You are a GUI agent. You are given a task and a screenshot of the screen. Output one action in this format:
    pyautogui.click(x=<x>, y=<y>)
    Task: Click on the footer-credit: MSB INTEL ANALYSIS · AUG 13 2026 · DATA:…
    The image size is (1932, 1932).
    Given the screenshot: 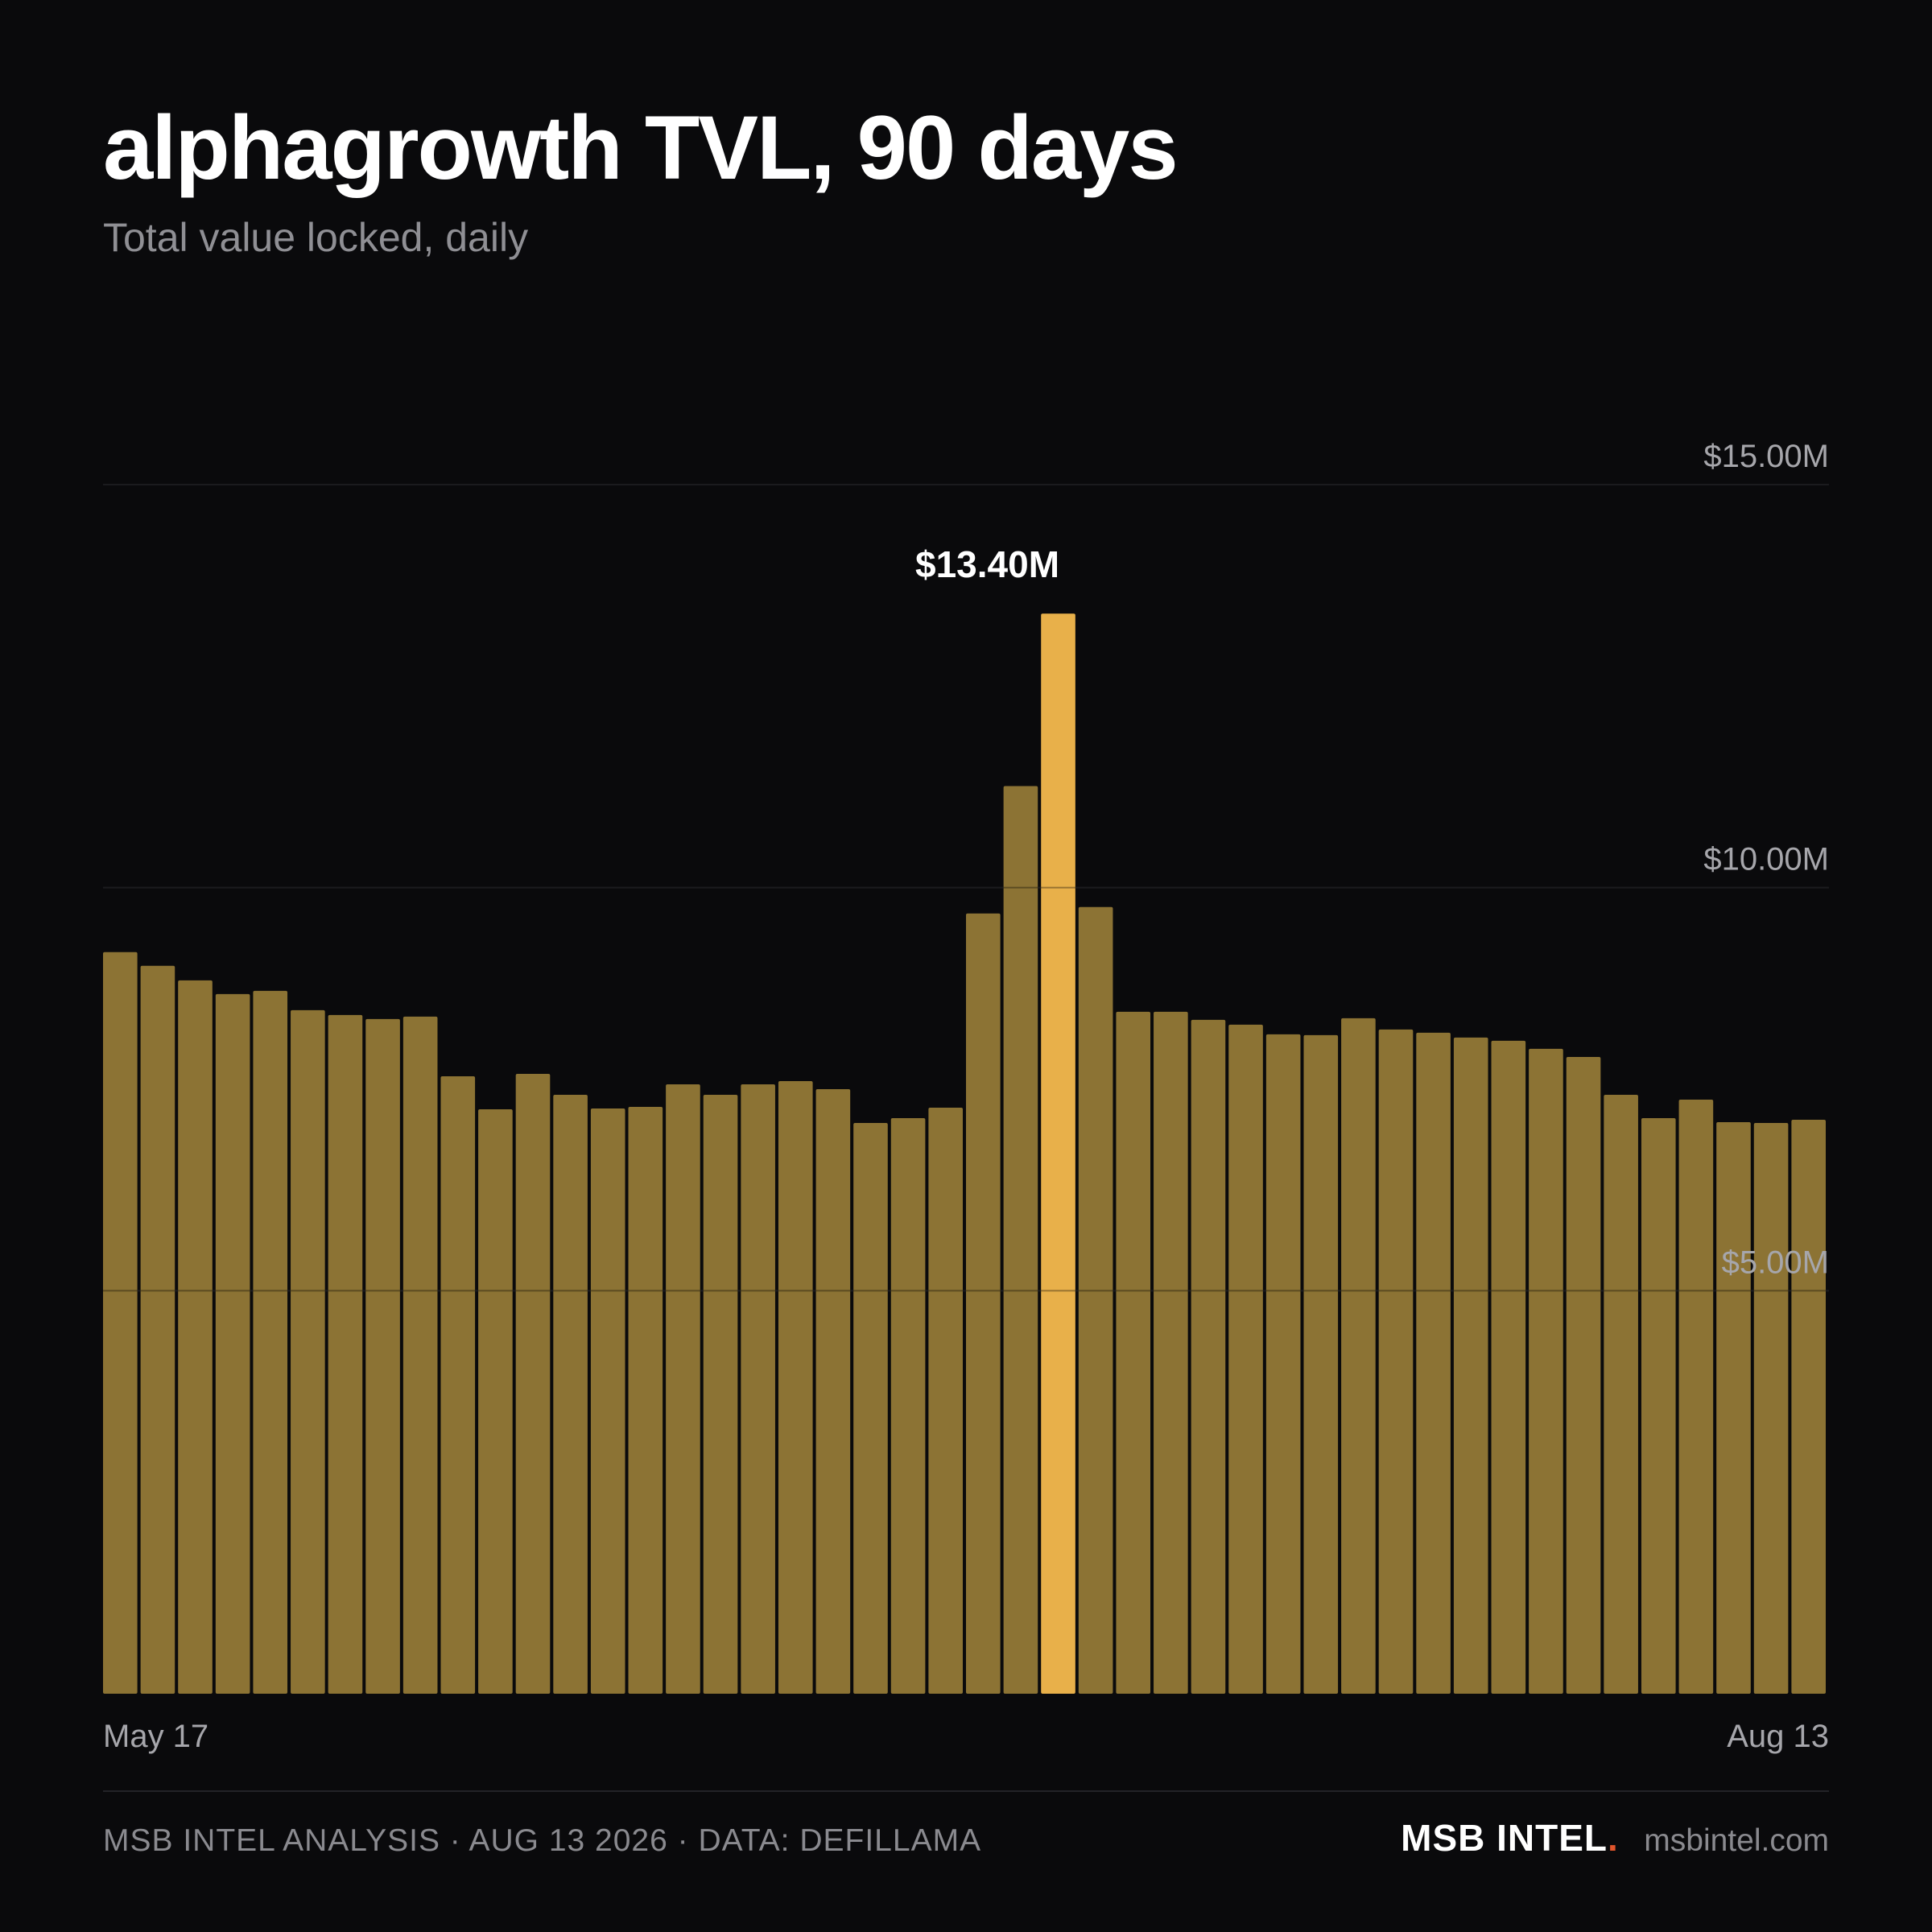 What is the action you would take?
    pyautogui.click(x=542, y=1840)
    